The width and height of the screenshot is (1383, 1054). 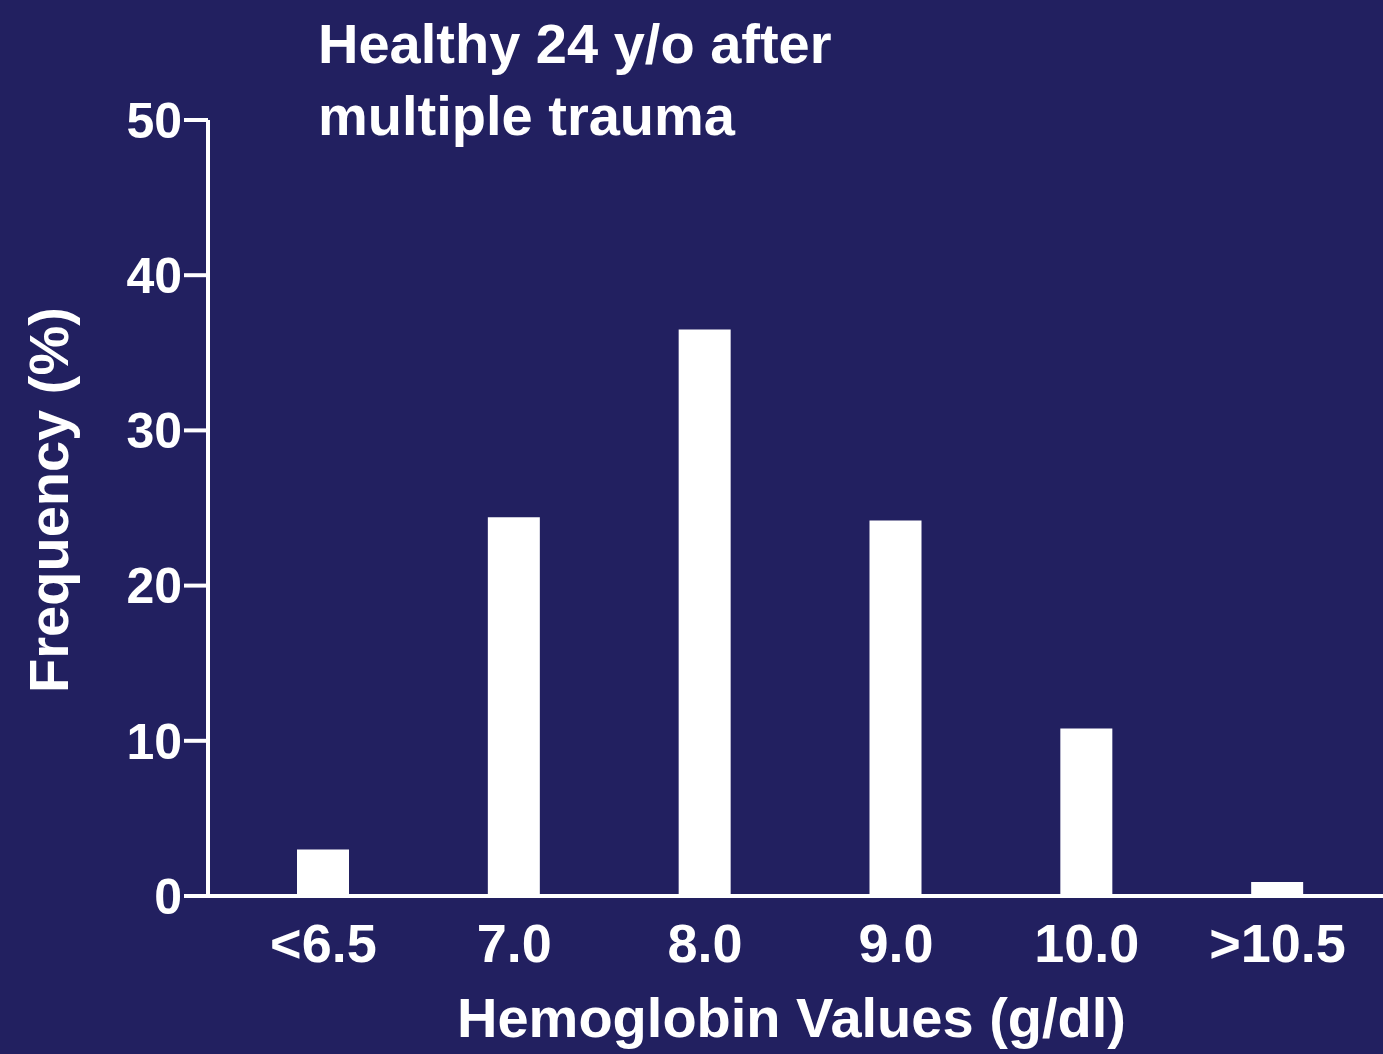 What do you see at coordinates (791, 1017) in the screenshot?
I see `x-axis-title: Hemoglobin Values (g/dl)` at bounding box center [791, 1017].